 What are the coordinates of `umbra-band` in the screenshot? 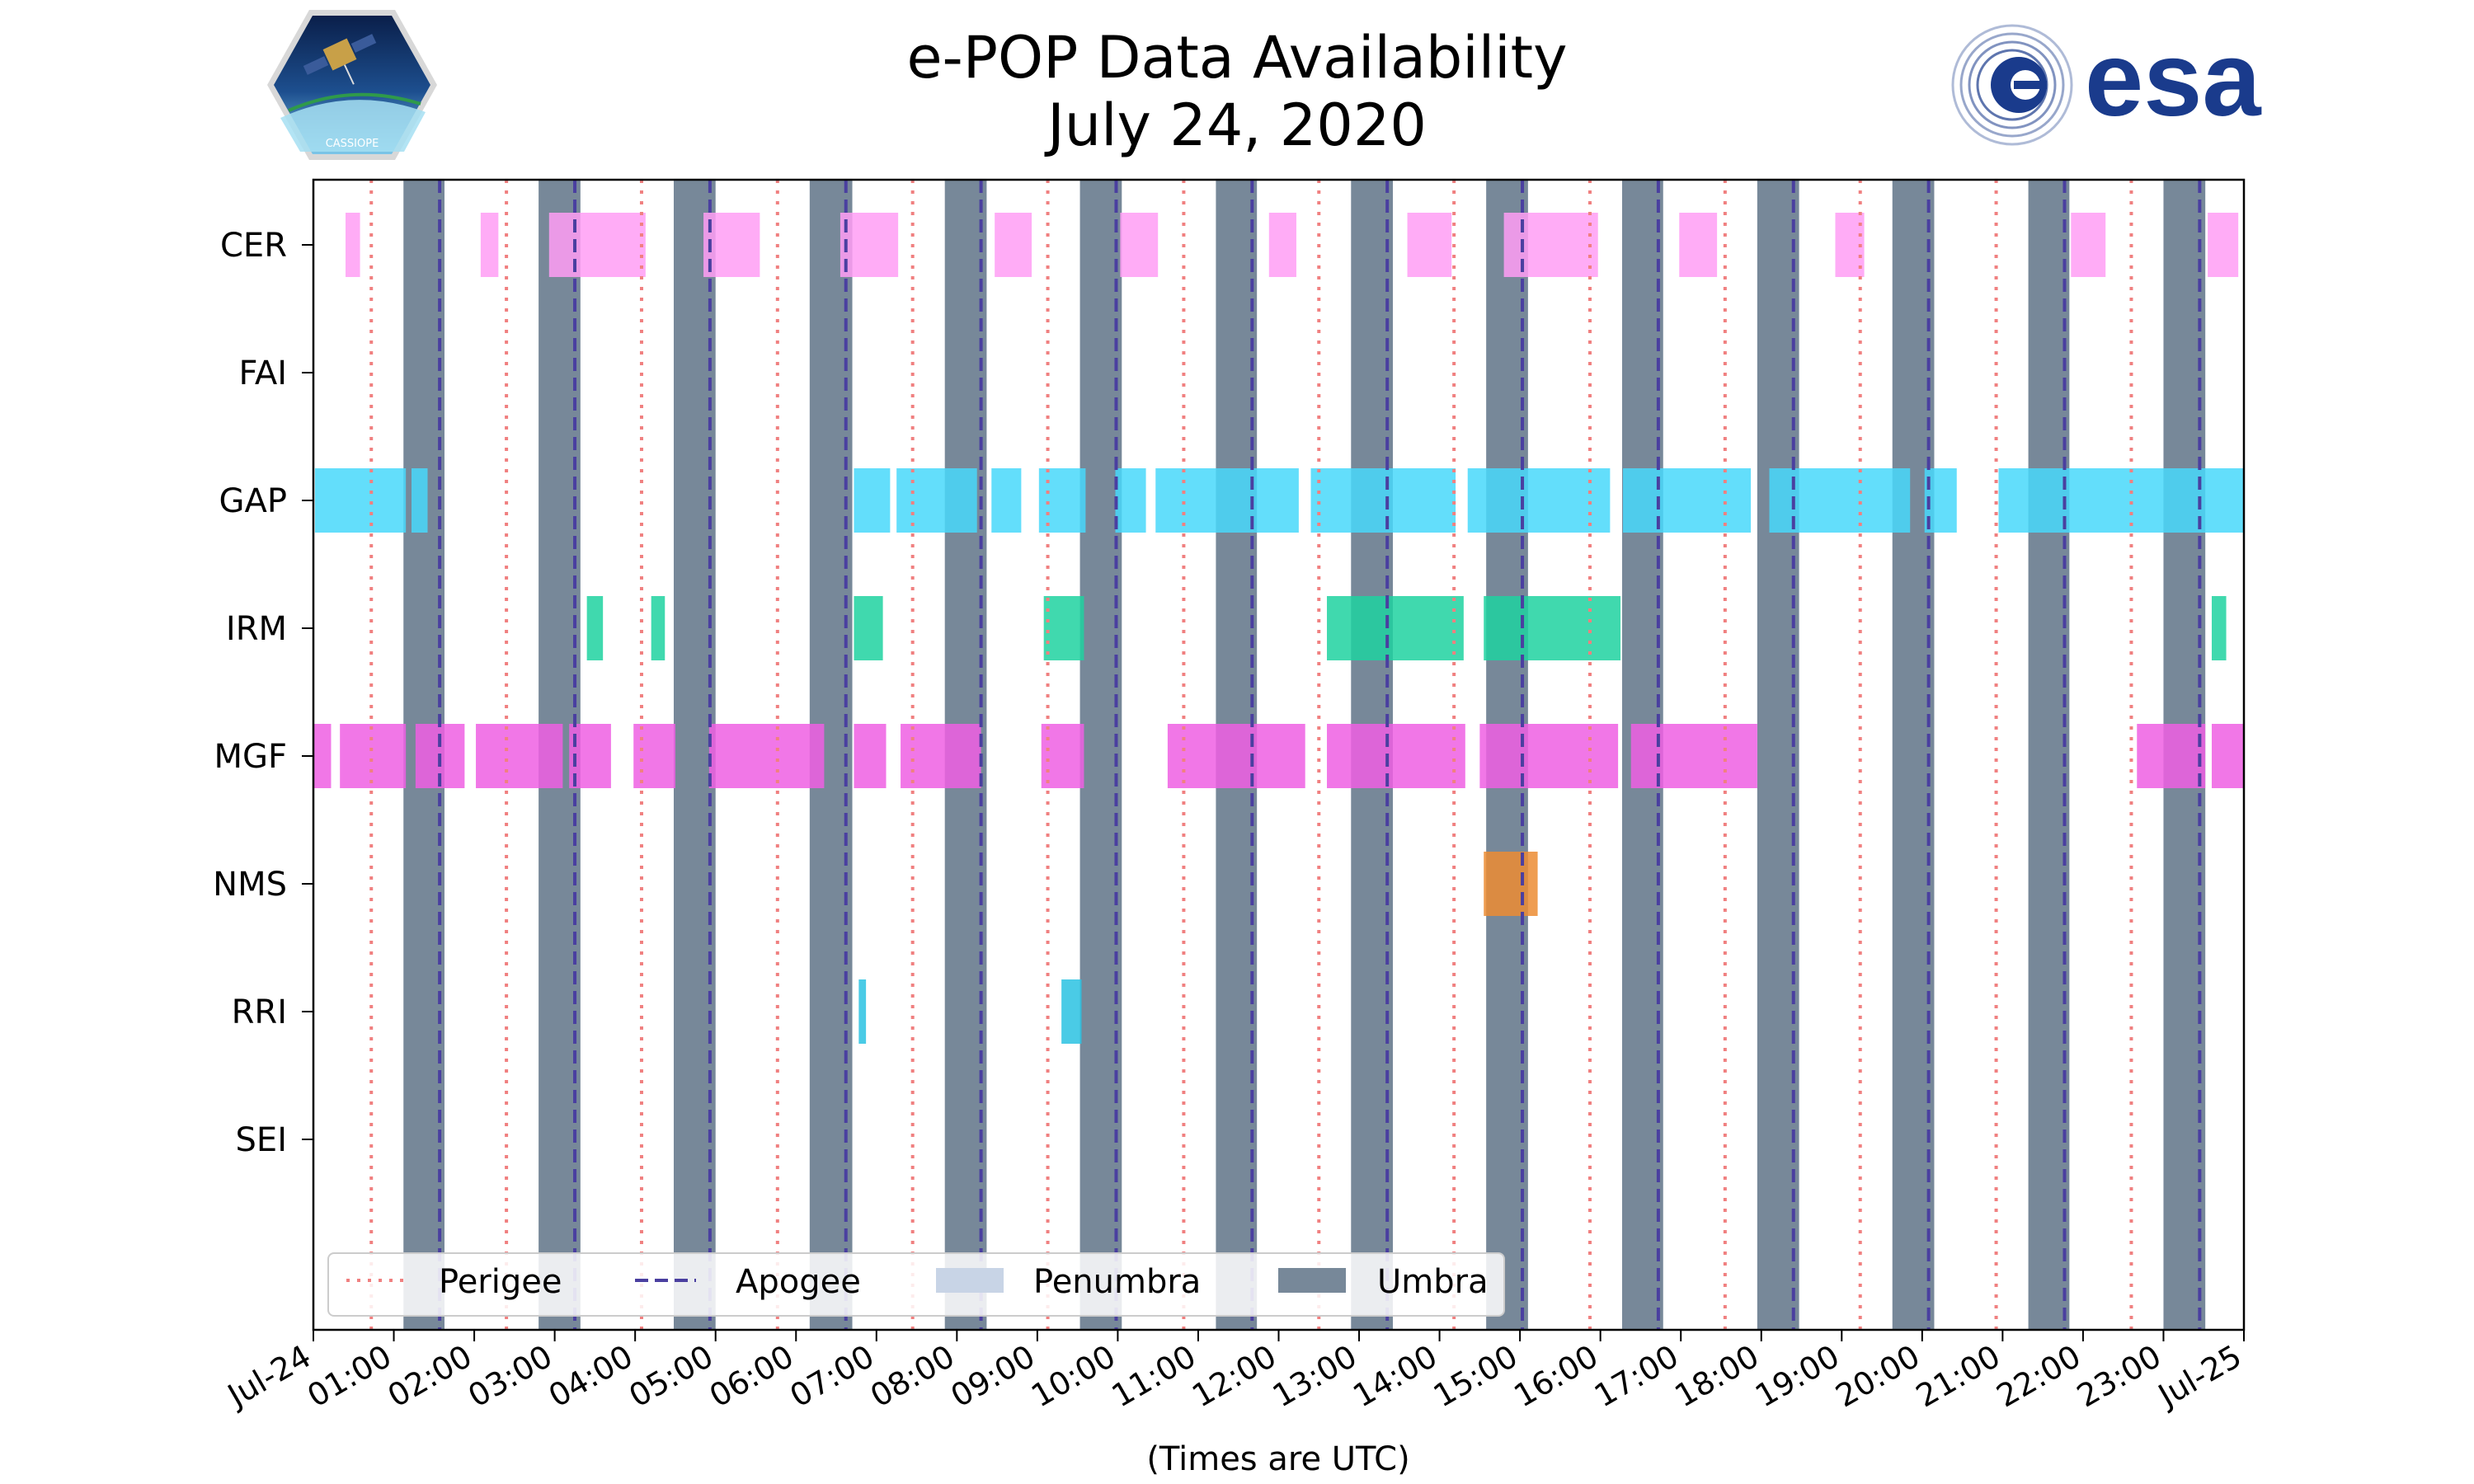 It's located at (2049, 755).